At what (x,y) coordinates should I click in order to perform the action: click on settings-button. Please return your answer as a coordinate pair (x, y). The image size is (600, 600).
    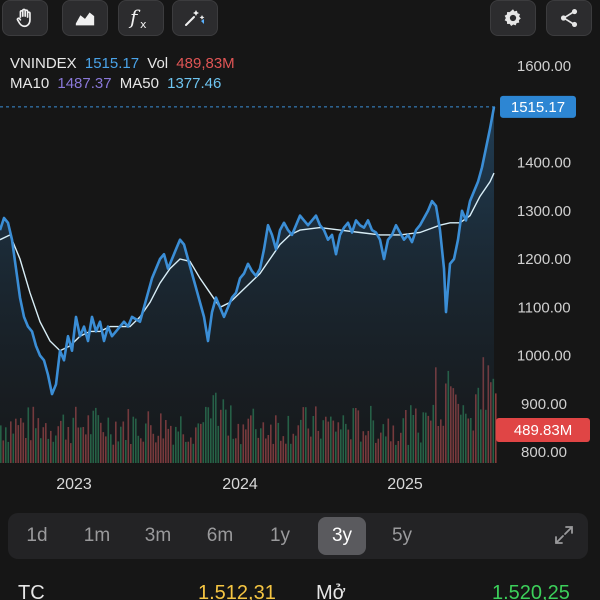
    Looking at the image, I should click on (513, 18).